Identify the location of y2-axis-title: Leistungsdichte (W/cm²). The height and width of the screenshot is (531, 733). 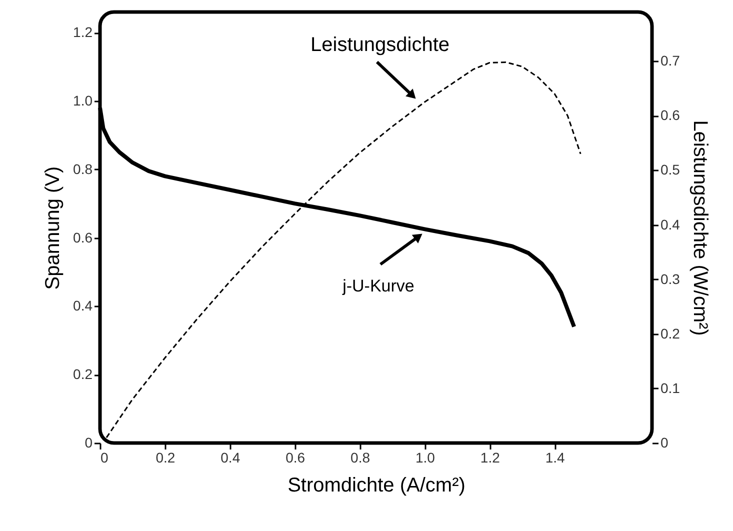
(699, 228).